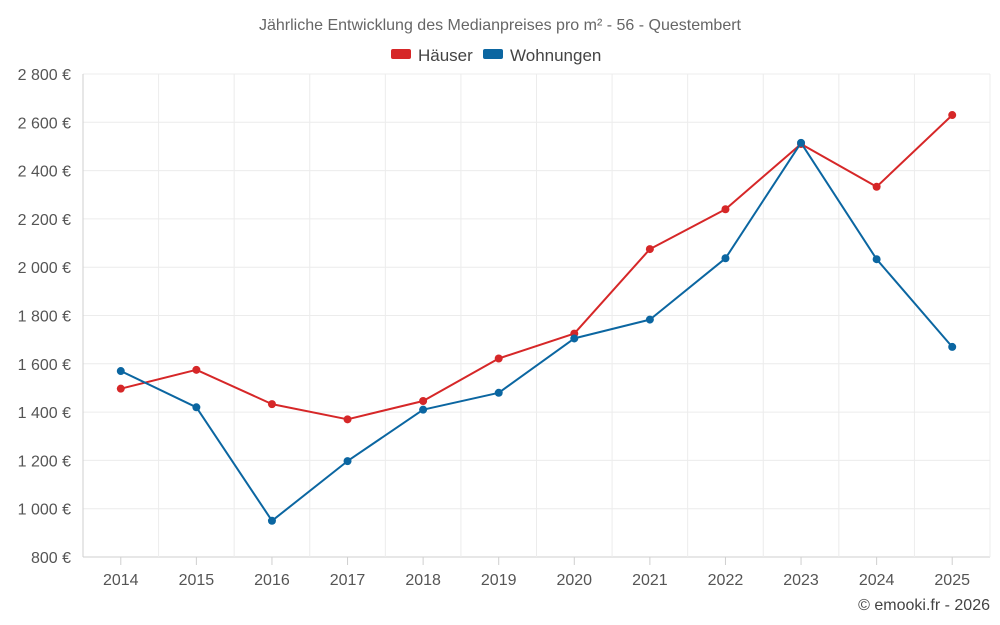 This screenshot has width=1000, height=625. What do you see at coordinates (347, 419) in the screenshot?
I see `data-point-0-2017` at bounding box center [347, 419].